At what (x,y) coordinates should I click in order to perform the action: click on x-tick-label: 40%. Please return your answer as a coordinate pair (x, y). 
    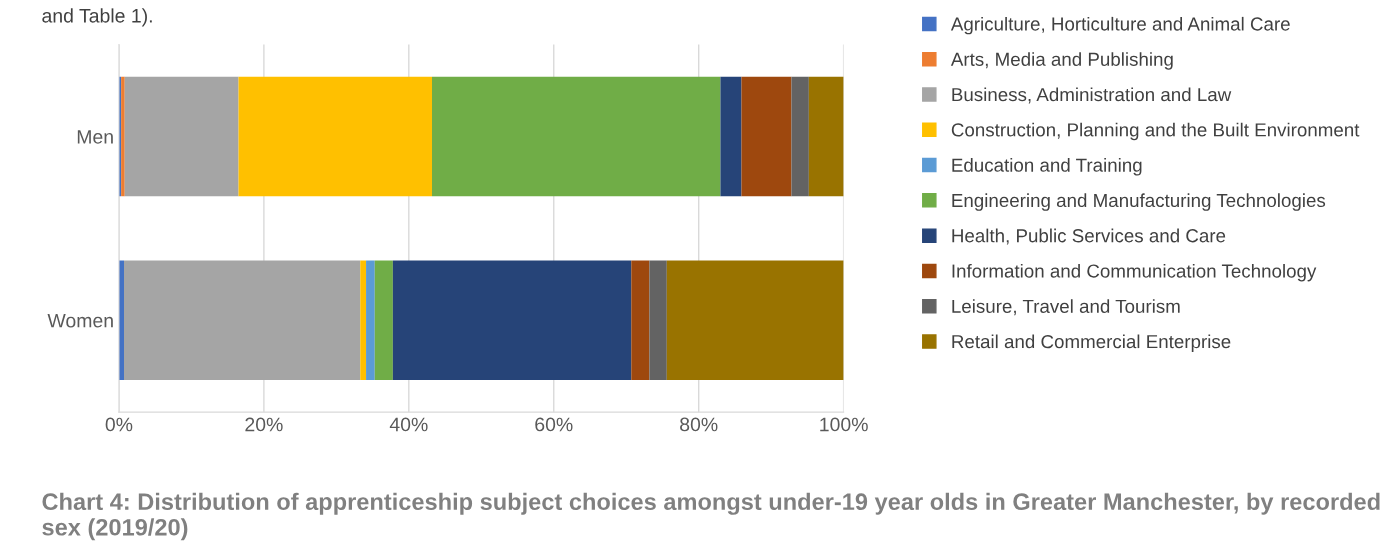
    Looking at the image, I should click on (408, 424).